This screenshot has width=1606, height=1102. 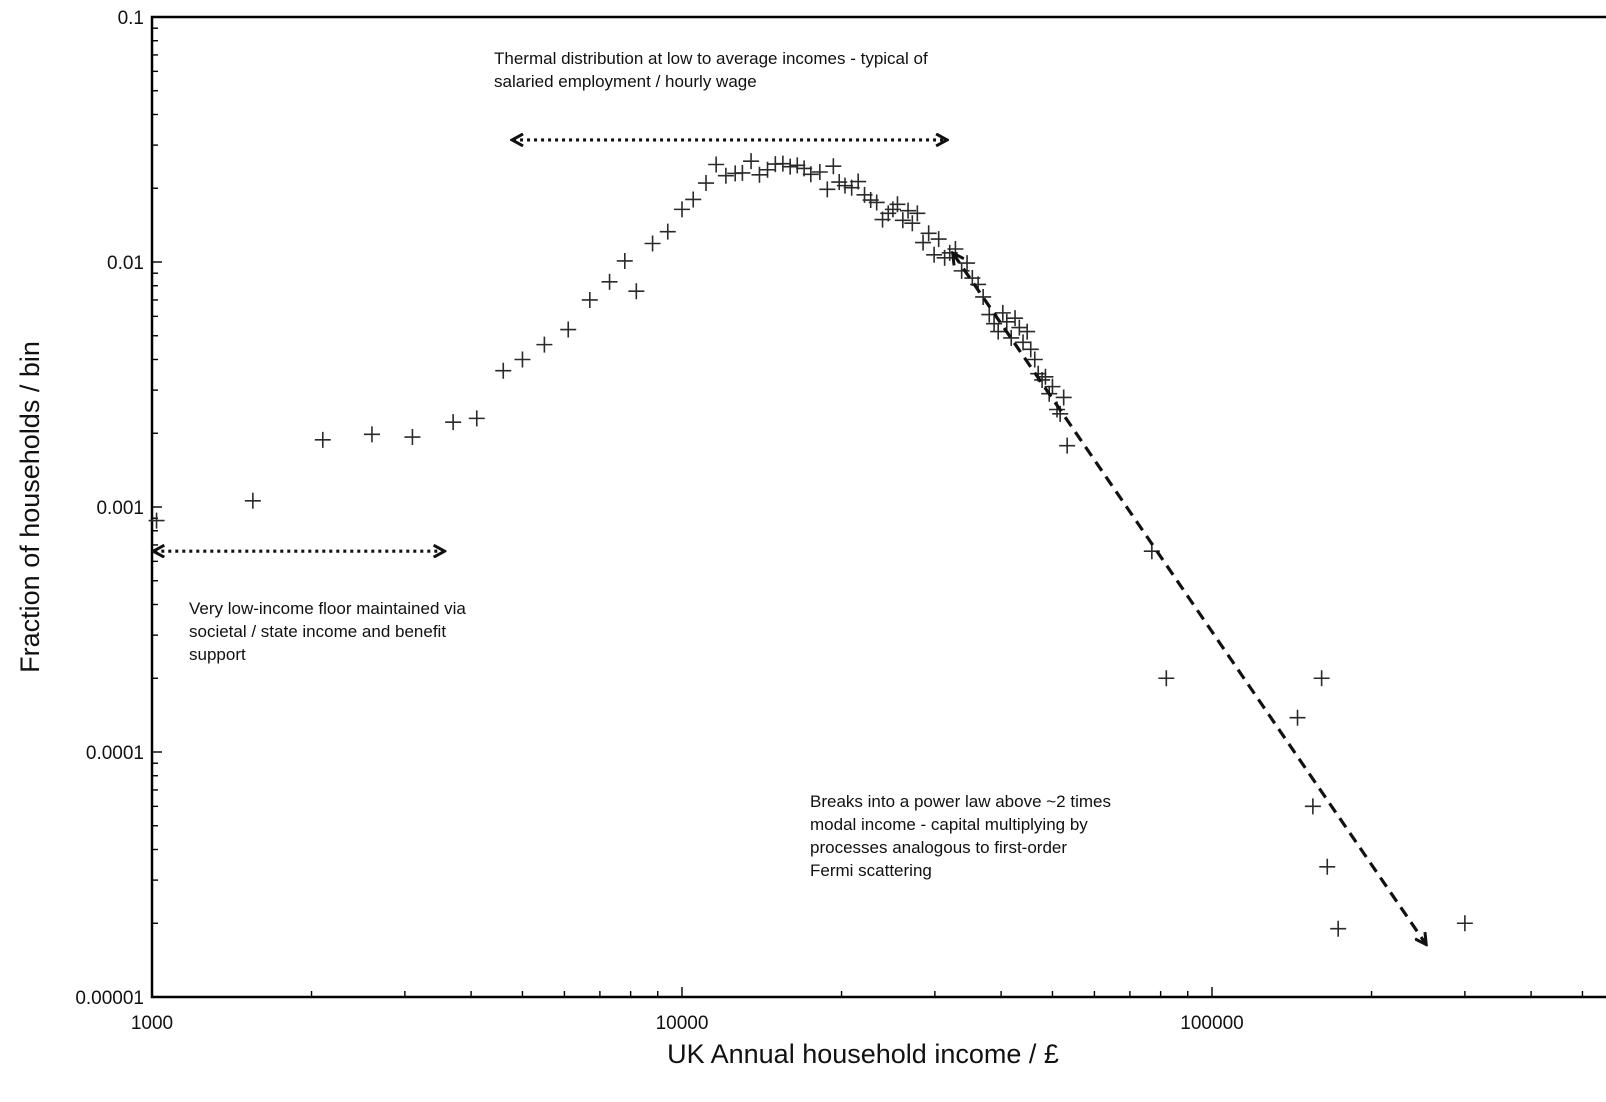 What do you see at coordinates (682, 1023) in the screenshot?
I see `x-tick-label: 10000` at bounding box center [682, 1023].